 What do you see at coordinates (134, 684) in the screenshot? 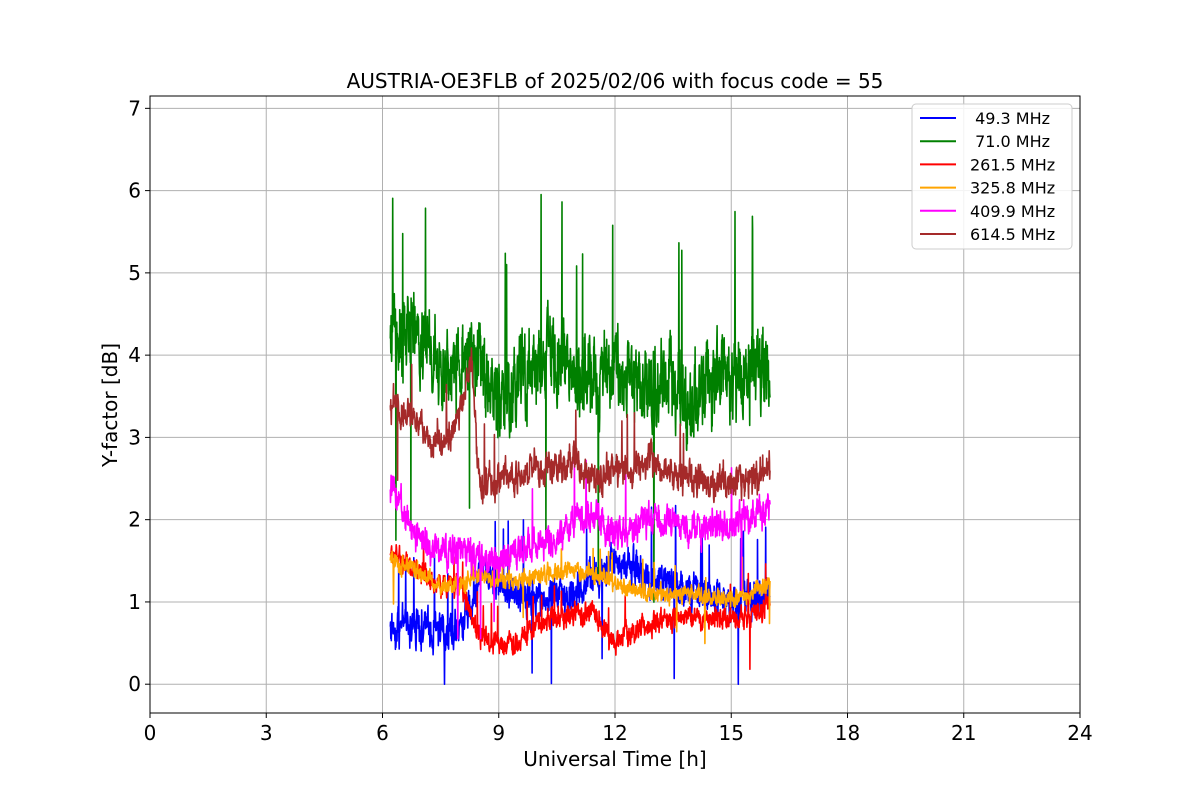
I see `y-tick-label: 0` at bounding box center [134, 684].